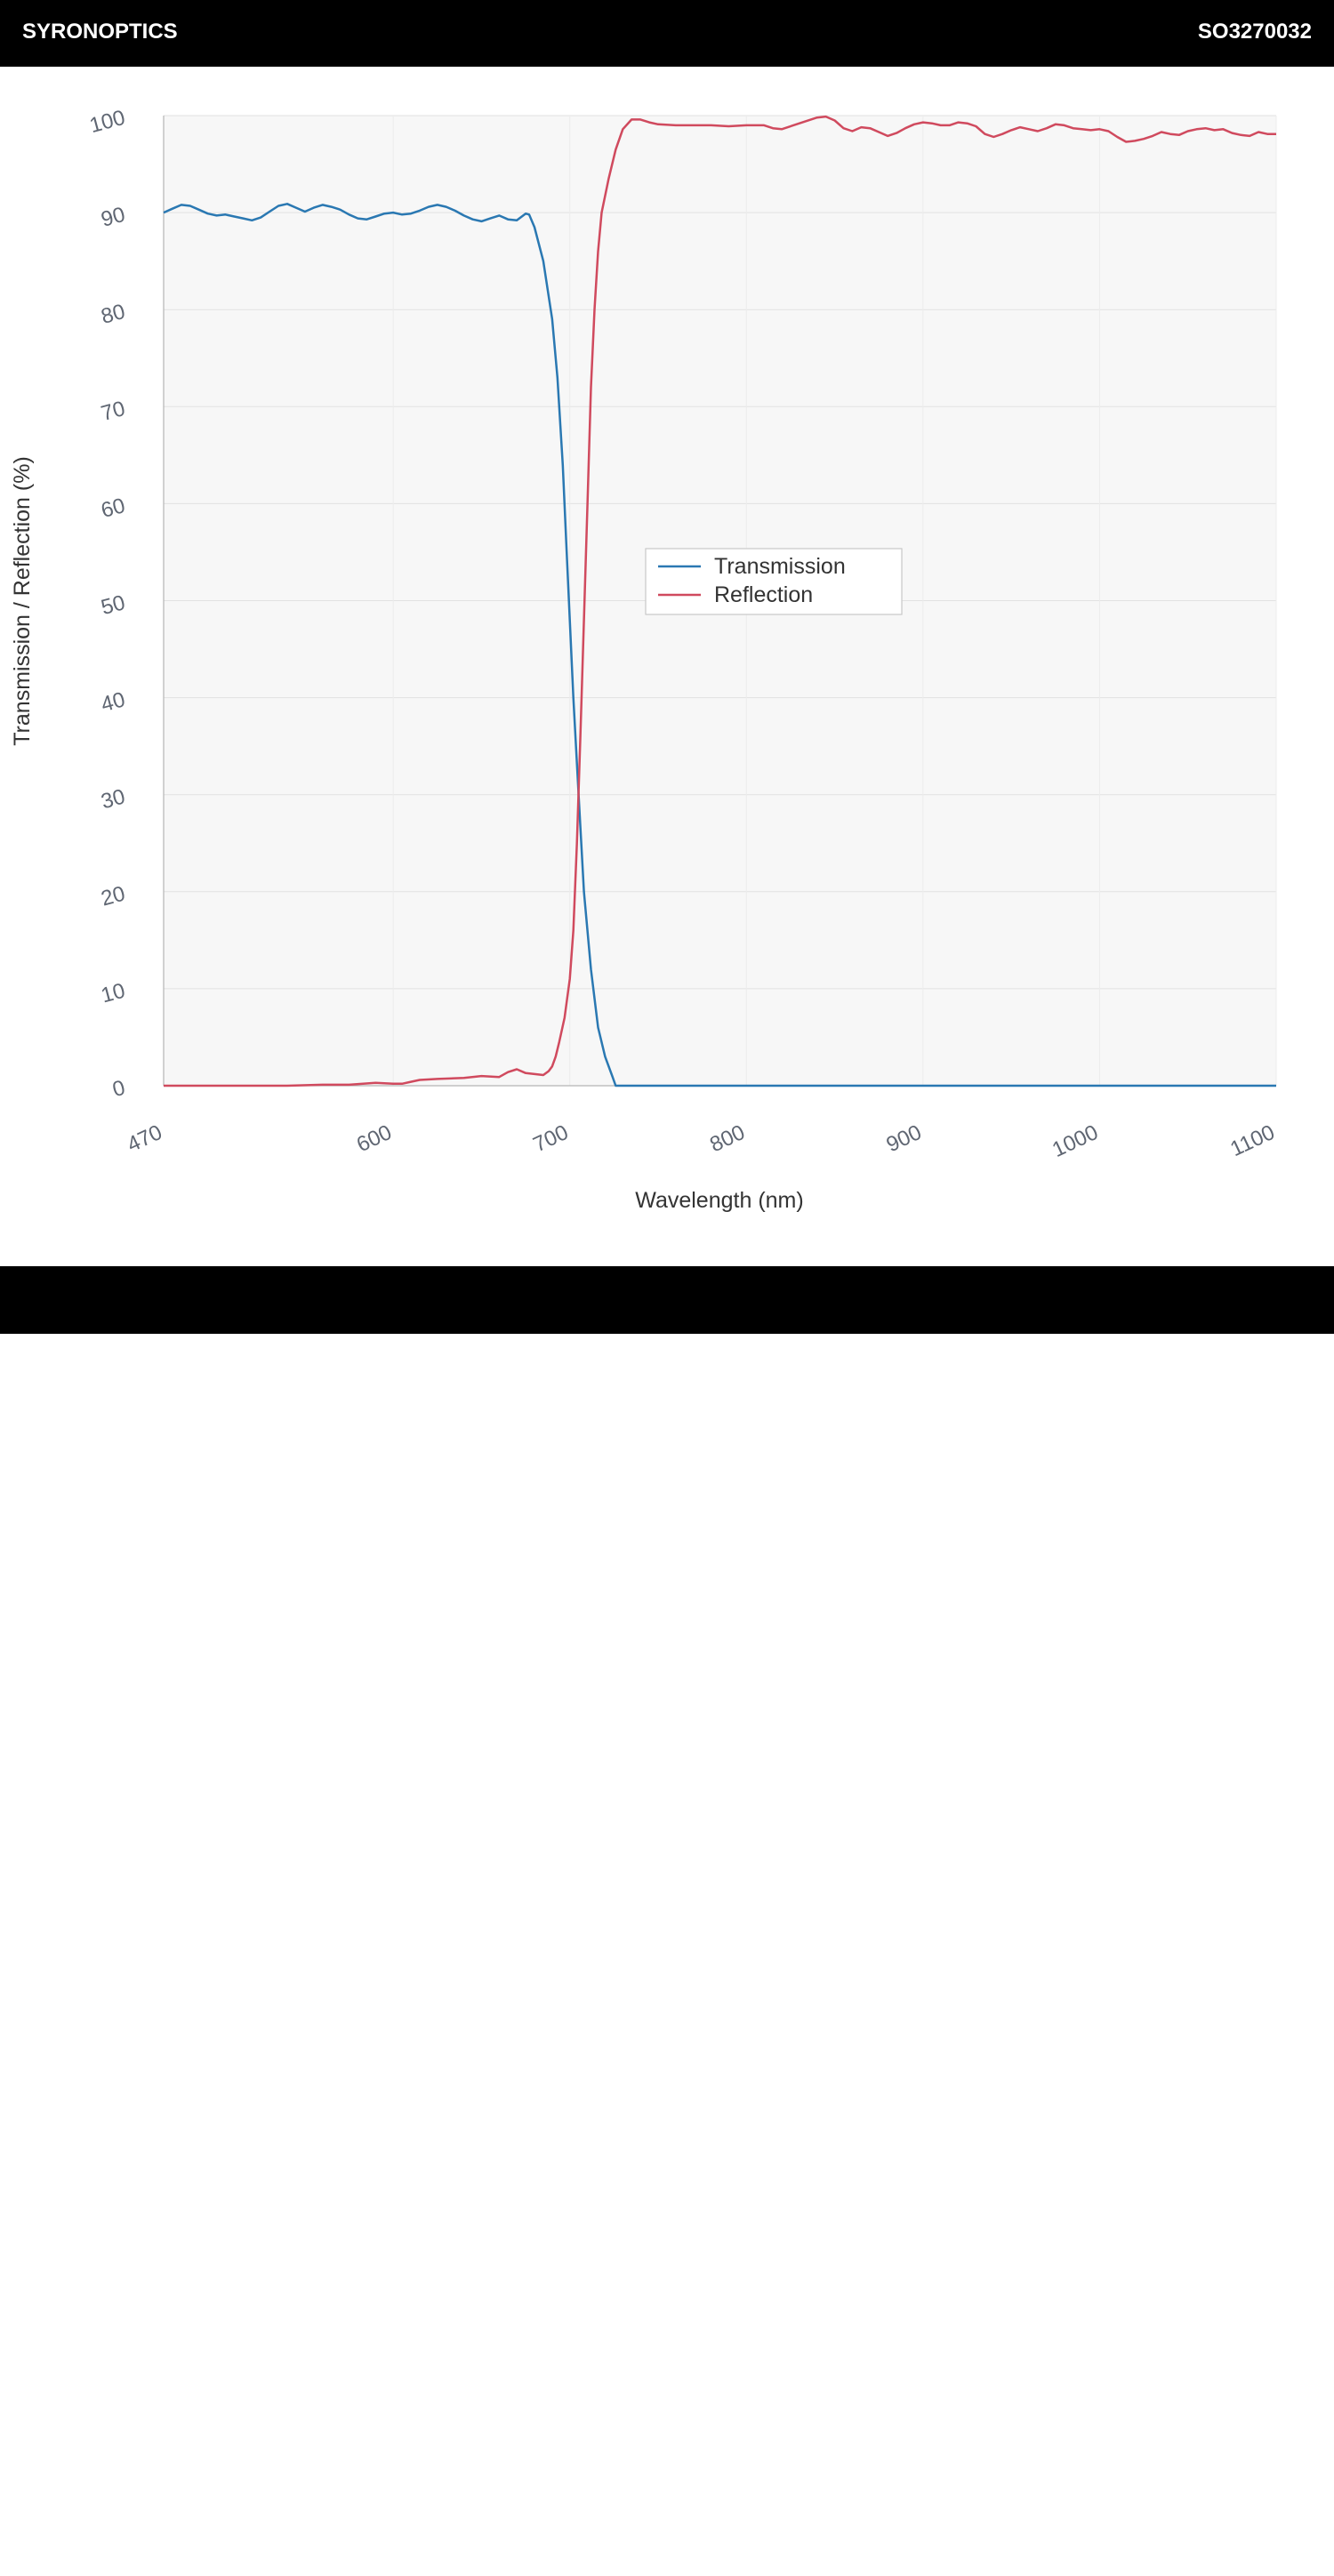 The image size is (1334, 2576). Describe the element at coordinates (107, 122) in the screenshot. I see `y-tick-label: 100` at that location.